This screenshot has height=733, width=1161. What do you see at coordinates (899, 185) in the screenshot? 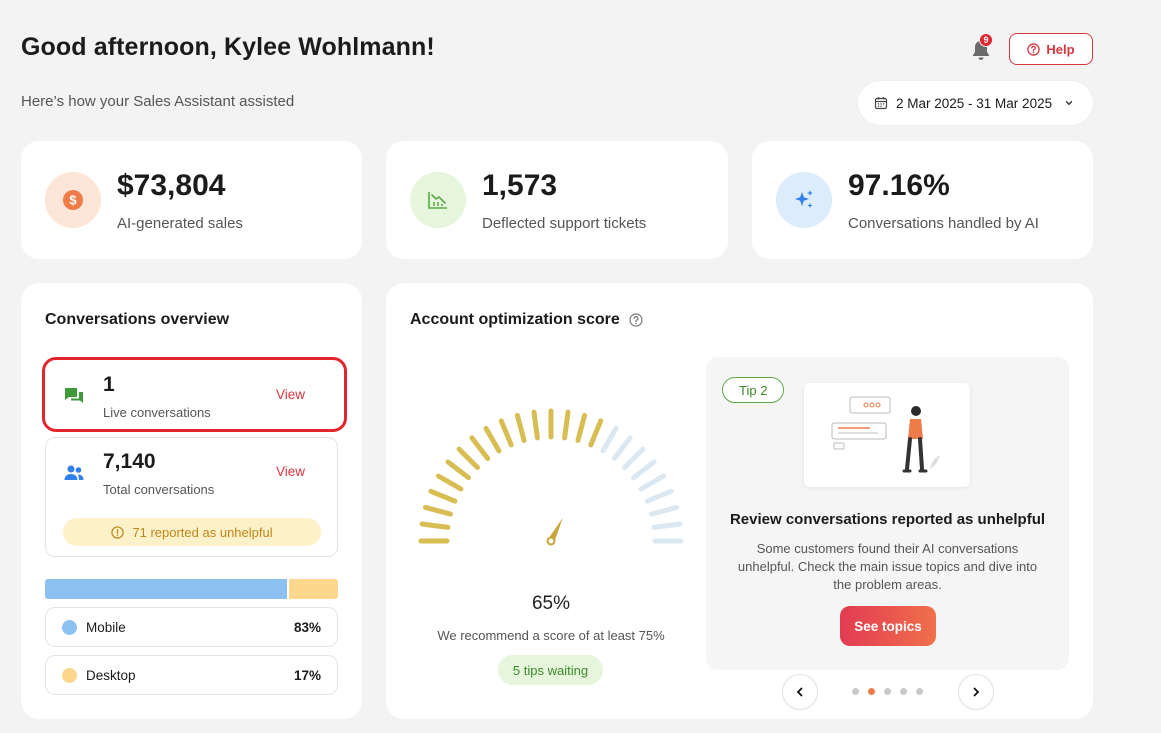
I see `stat-value: 97.16%` at bounding box center [899, 185].